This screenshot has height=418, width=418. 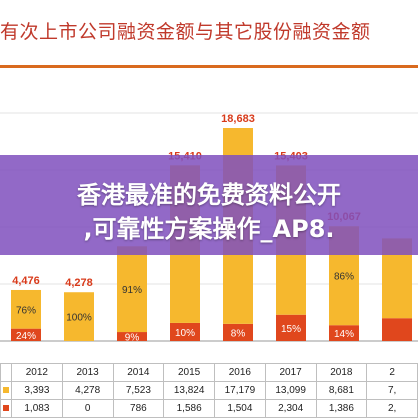 What do you see at coordinates (138, 390) in the screenshot?
I see `table-cell: 7,523` at bounding box center [138, 390].